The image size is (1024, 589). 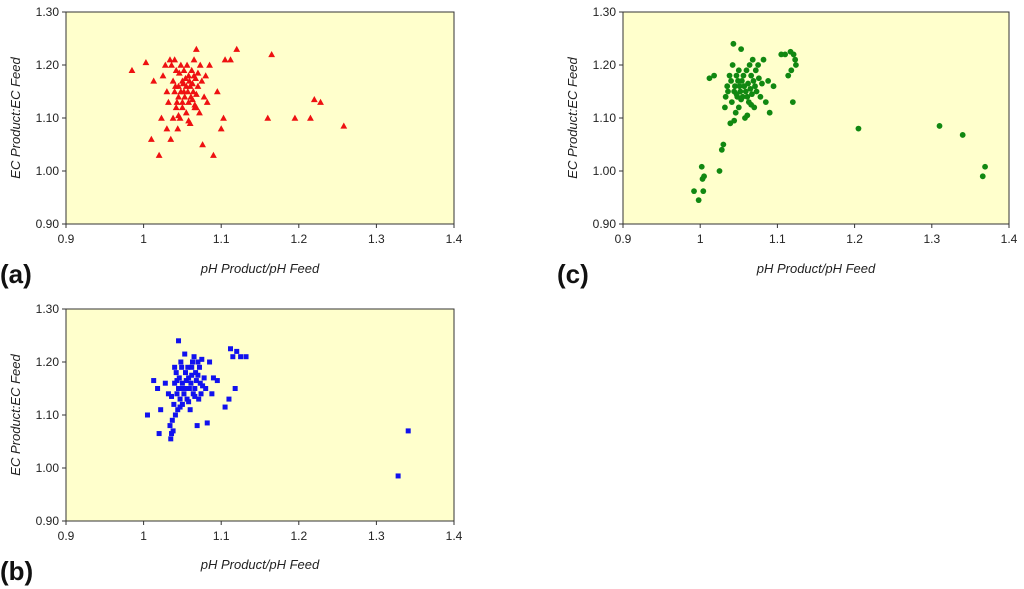 I want to click on x-tick-label: 0.9, so click(x=66, y=239).